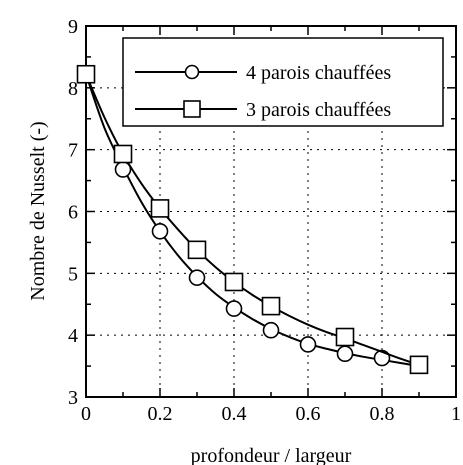 This screenshot has width=463, height=465. Describe the element at coordinates (73, 336) in the screenshot. I see `y-tick-label: 4` at that location.